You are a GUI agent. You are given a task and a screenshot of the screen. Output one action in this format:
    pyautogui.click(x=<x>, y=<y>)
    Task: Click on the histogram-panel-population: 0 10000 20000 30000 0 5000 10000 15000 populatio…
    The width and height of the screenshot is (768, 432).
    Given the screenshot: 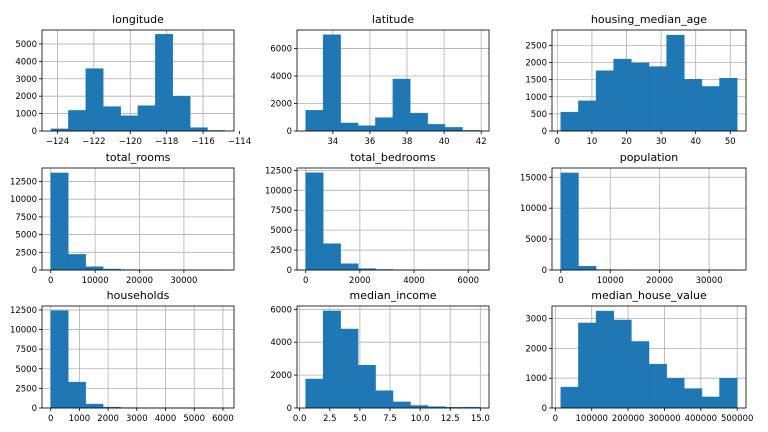 What is the action you would take?
    pyautogui.click(x=633, y=218)
    